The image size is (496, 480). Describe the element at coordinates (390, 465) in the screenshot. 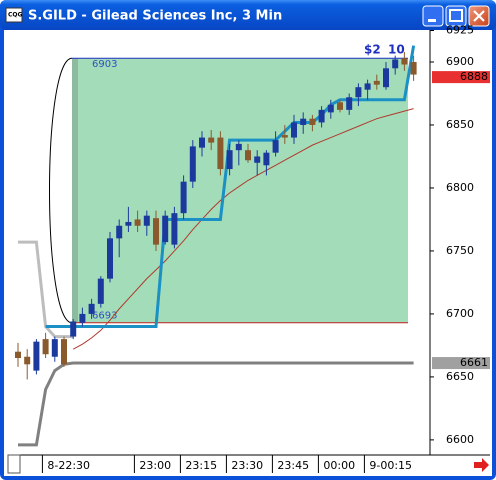

I see `x-tick-label: 9-00:15` at that location.